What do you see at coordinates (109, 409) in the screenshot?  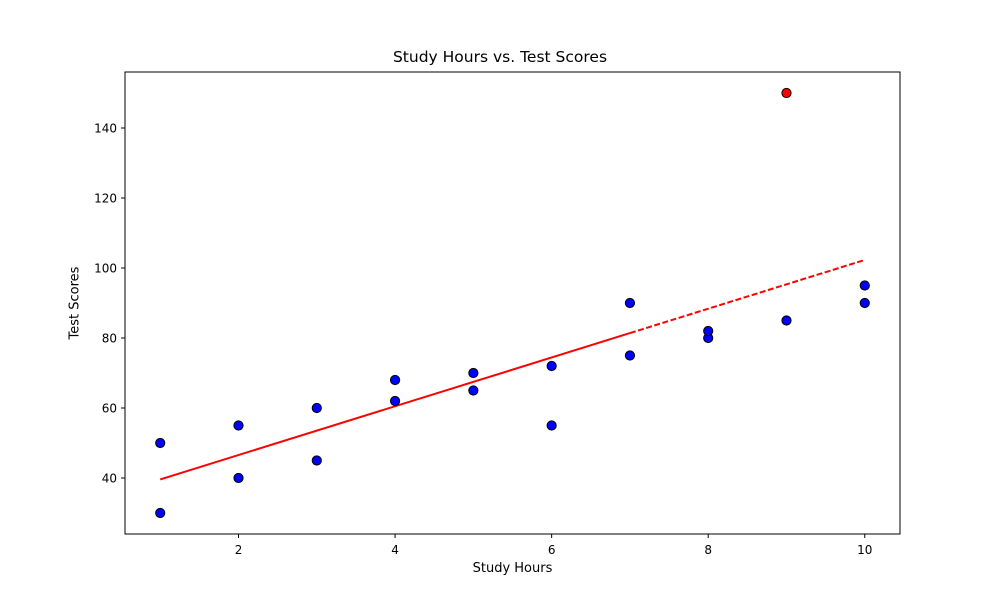 I see `y-tick-label: 60` at bounding box center [109, 409].